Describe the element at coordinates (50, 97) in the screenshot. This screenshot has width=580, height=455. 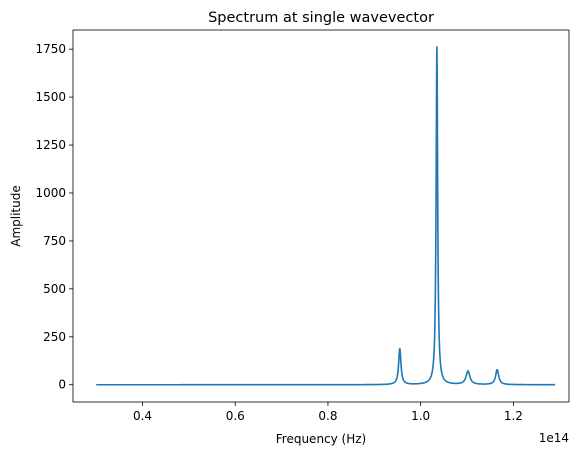
I see `y-tick-label: 1500` at that location.